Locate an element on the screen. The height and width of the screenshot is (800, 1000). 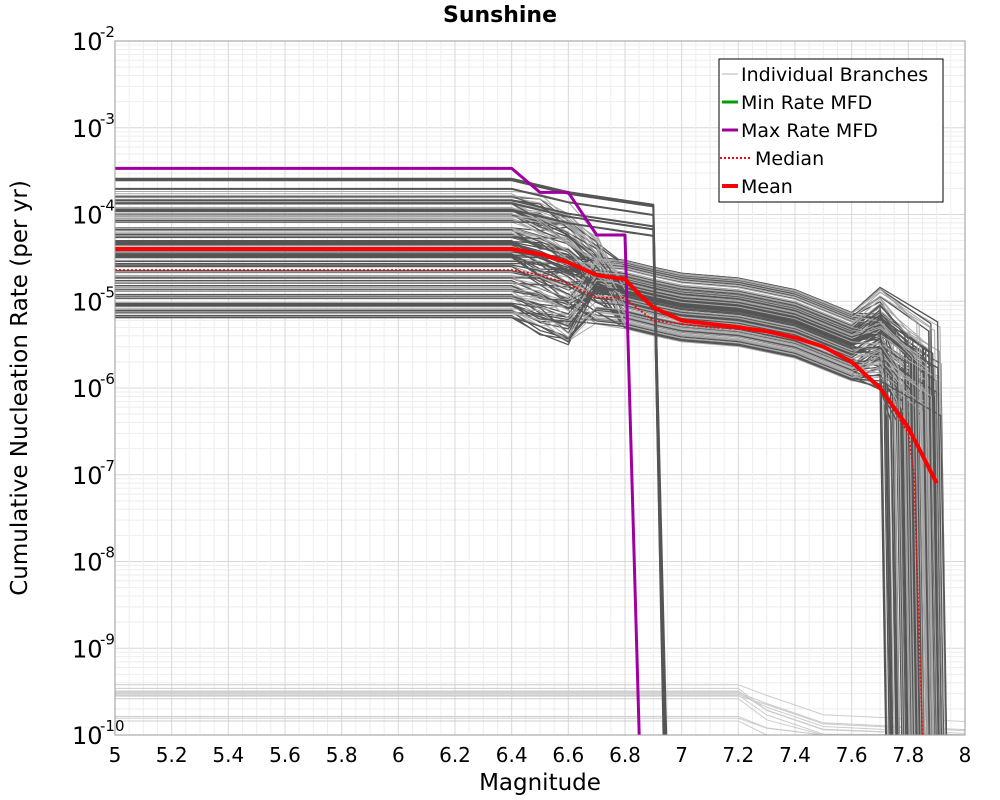
x-tick-label: 8 is located at coordinates (965, 755).